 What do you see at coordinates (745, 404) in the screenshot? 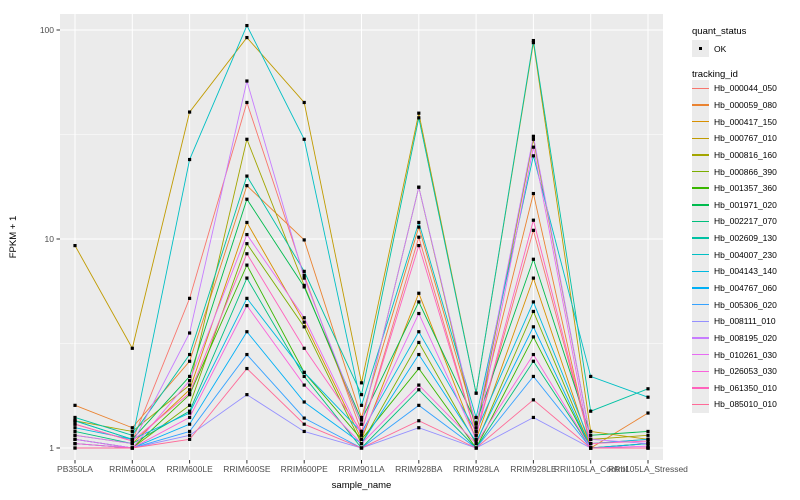
I see `legend-item-Hb_085010_010: Hb_085010_010` at bounding box center [745, 404].